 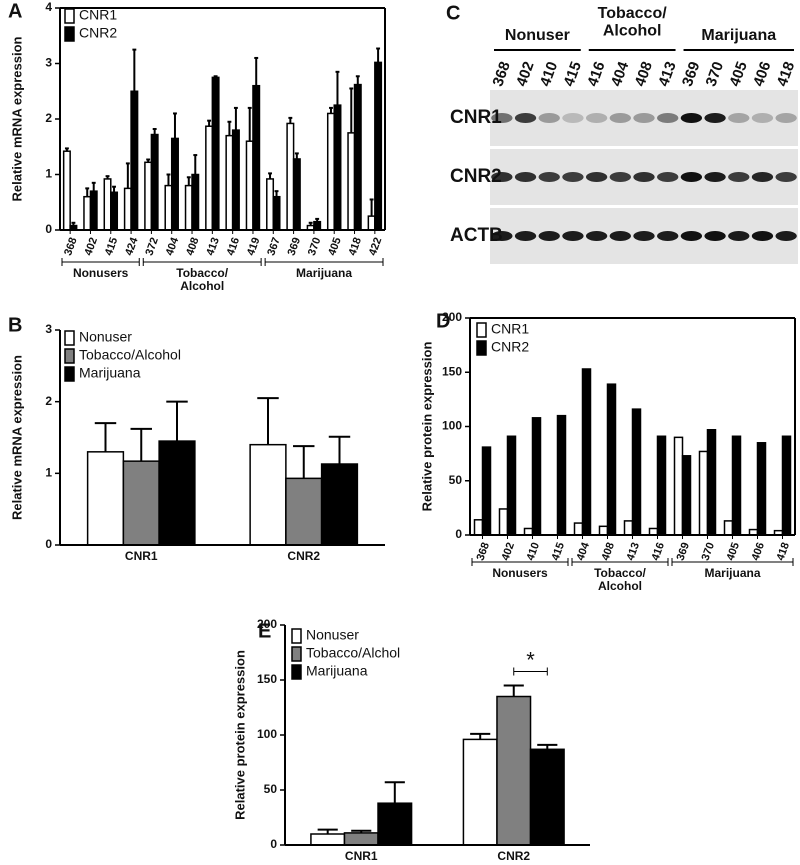 I want to click on lane-label: 368, so click(x=501, y=73).